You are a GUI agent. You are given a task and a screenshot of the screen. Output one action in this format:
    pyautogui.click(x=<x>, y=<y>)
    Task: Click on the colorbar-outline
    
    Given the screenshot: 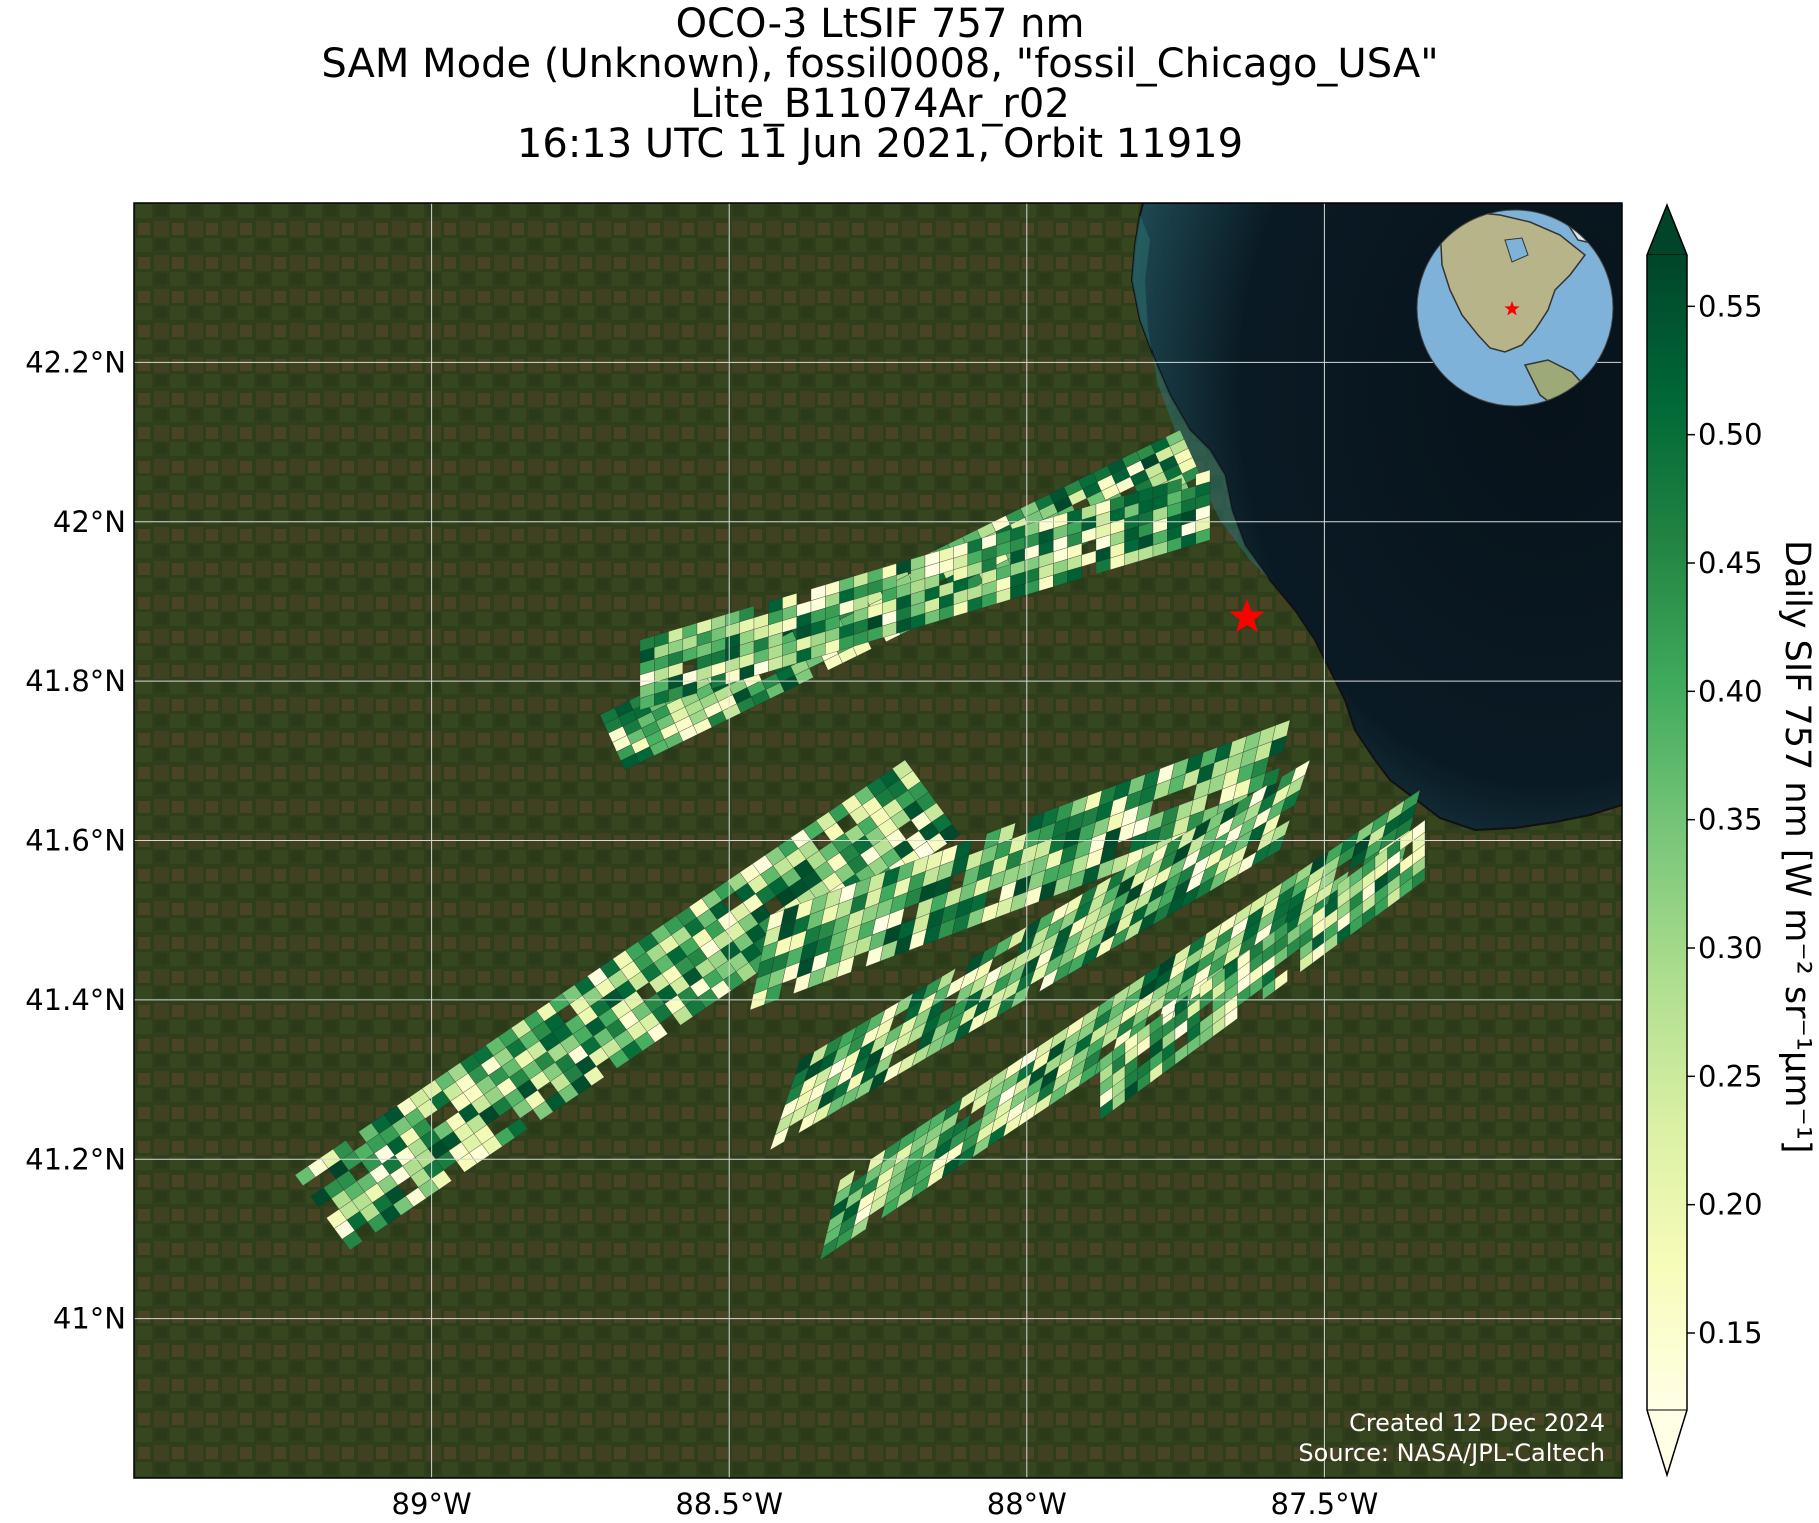 What is the action you would take?
    pyautogui.click(x=1667, y=840)
    